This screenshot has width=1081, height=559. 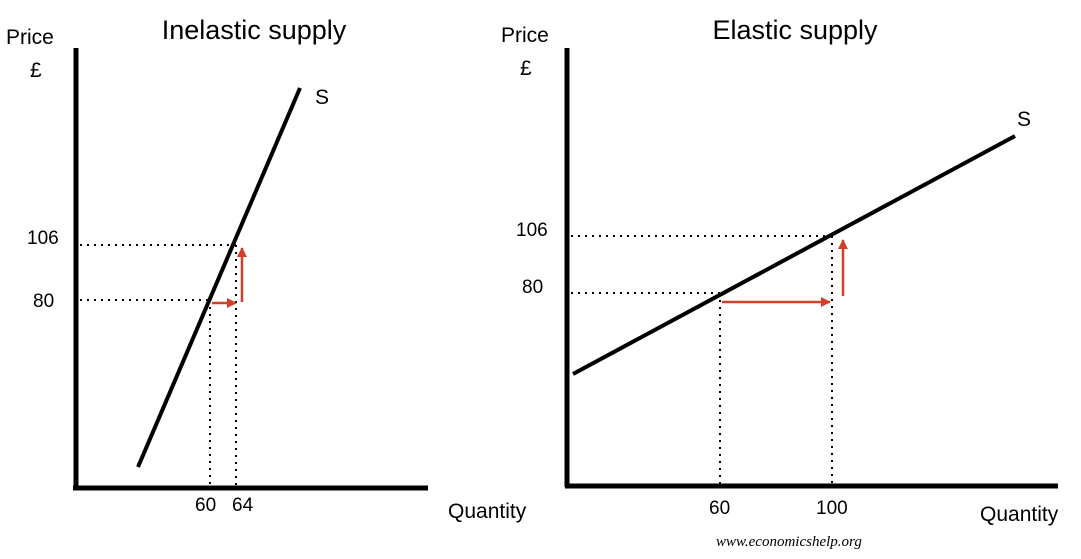 I want to click on x-tick-label: 100, so click(x=832, y=508).